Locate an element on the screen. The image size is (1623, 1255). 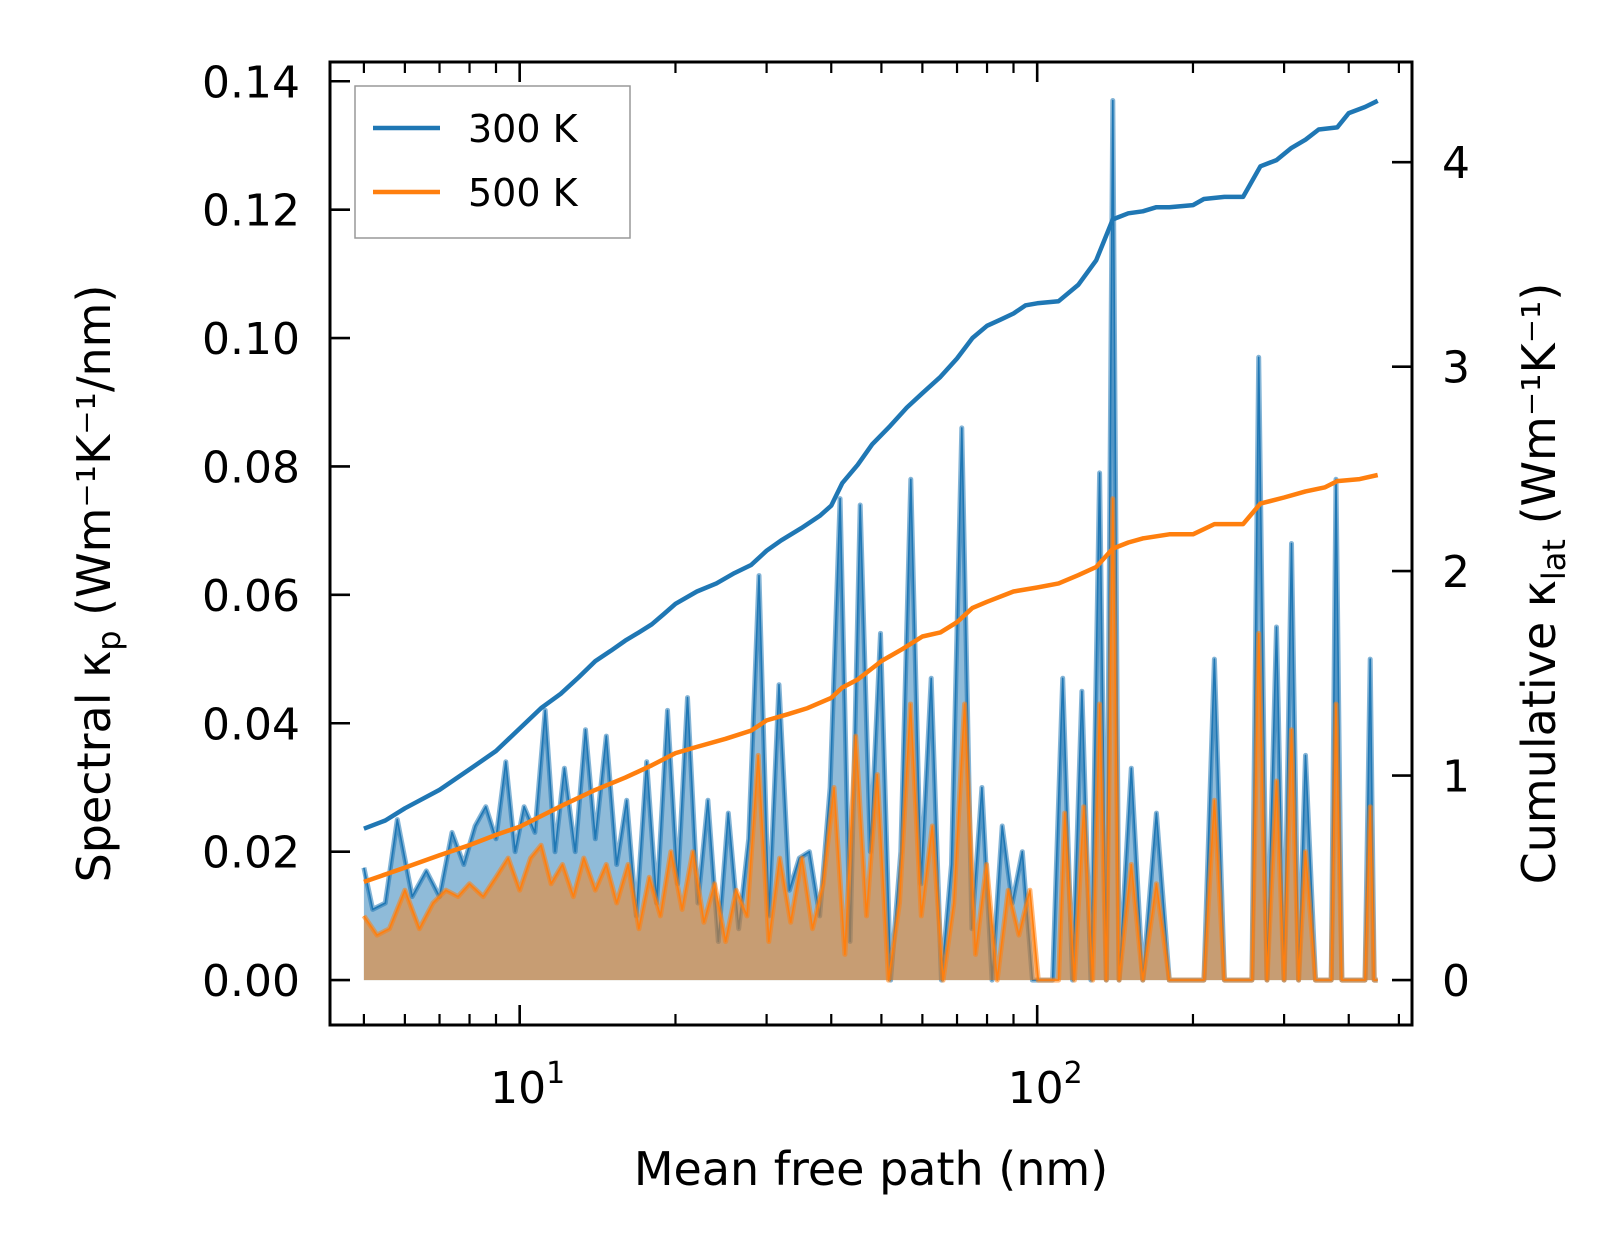
y-right-tick-label: 2 is located at coordinates (1456, 572).